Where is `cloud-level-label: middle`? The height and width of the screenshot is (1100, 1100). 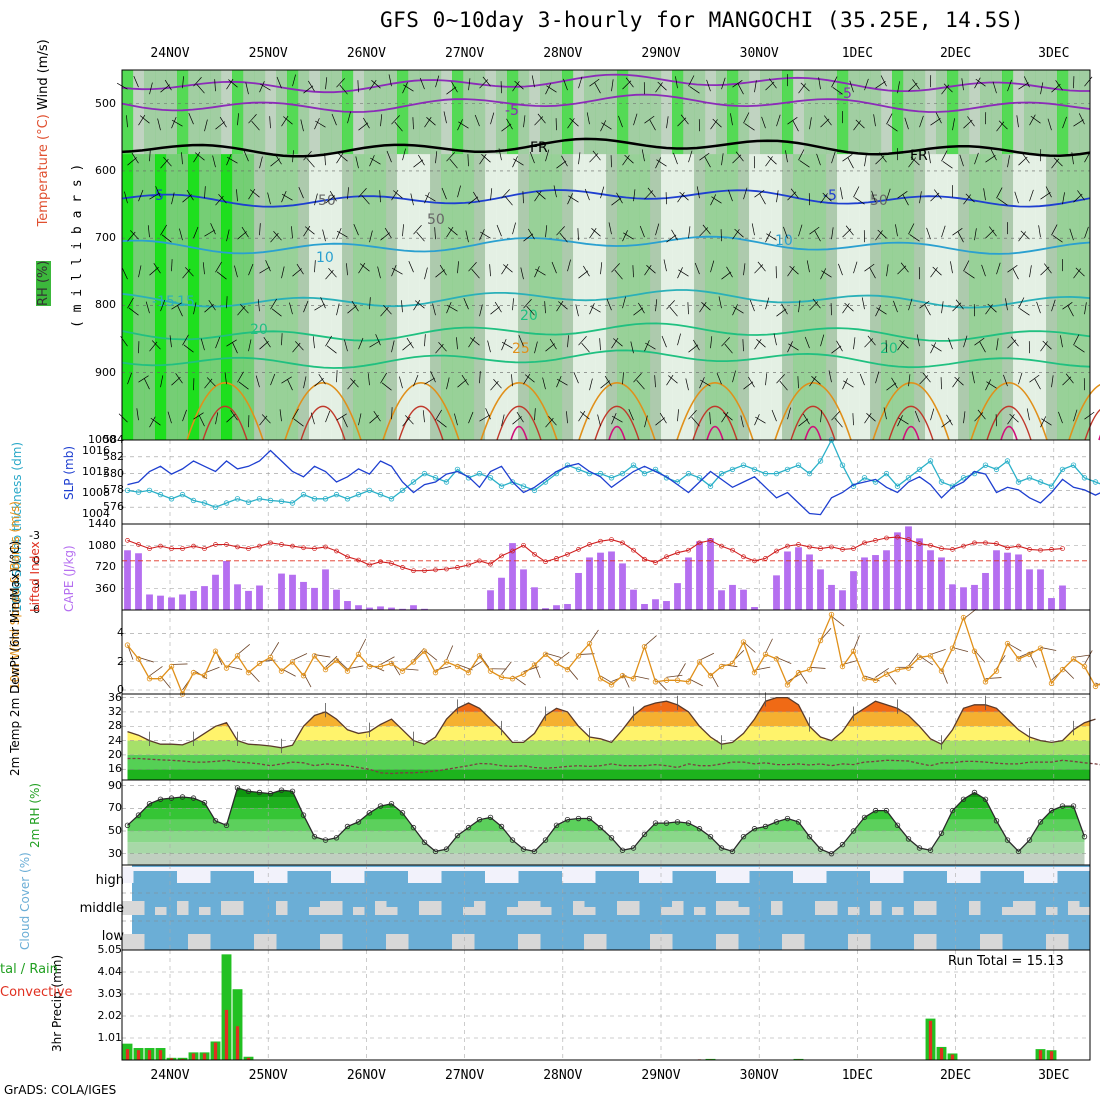
cloud-level-label: middle is located at coordinates (101, 908).